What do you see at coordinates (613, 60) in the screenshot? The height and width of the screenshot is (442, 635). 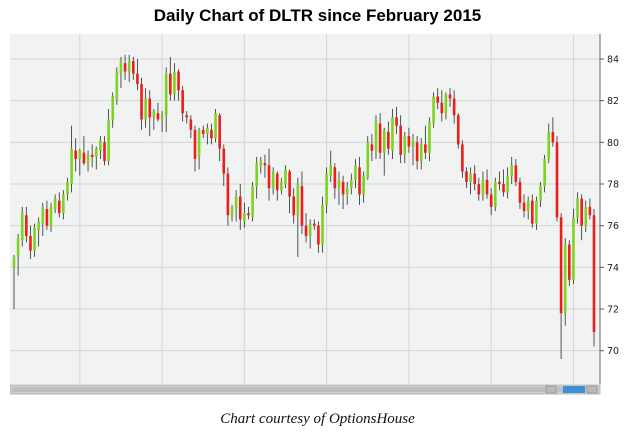 I see `y-tick-label: 84` at bounding box center [613, 60].